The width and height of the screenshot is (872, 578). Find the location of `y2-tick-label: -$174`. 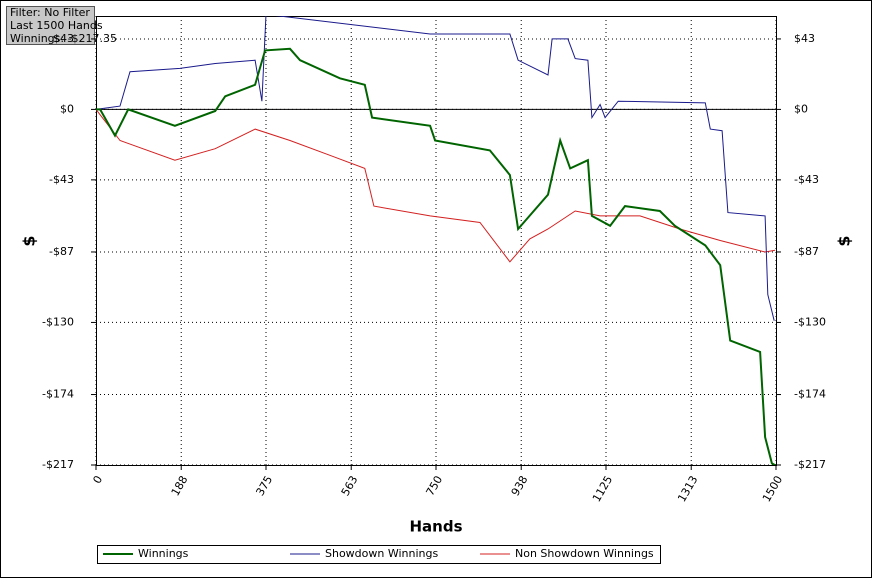

y2-tick-label: -$174 is located at coordinates (810, 394).